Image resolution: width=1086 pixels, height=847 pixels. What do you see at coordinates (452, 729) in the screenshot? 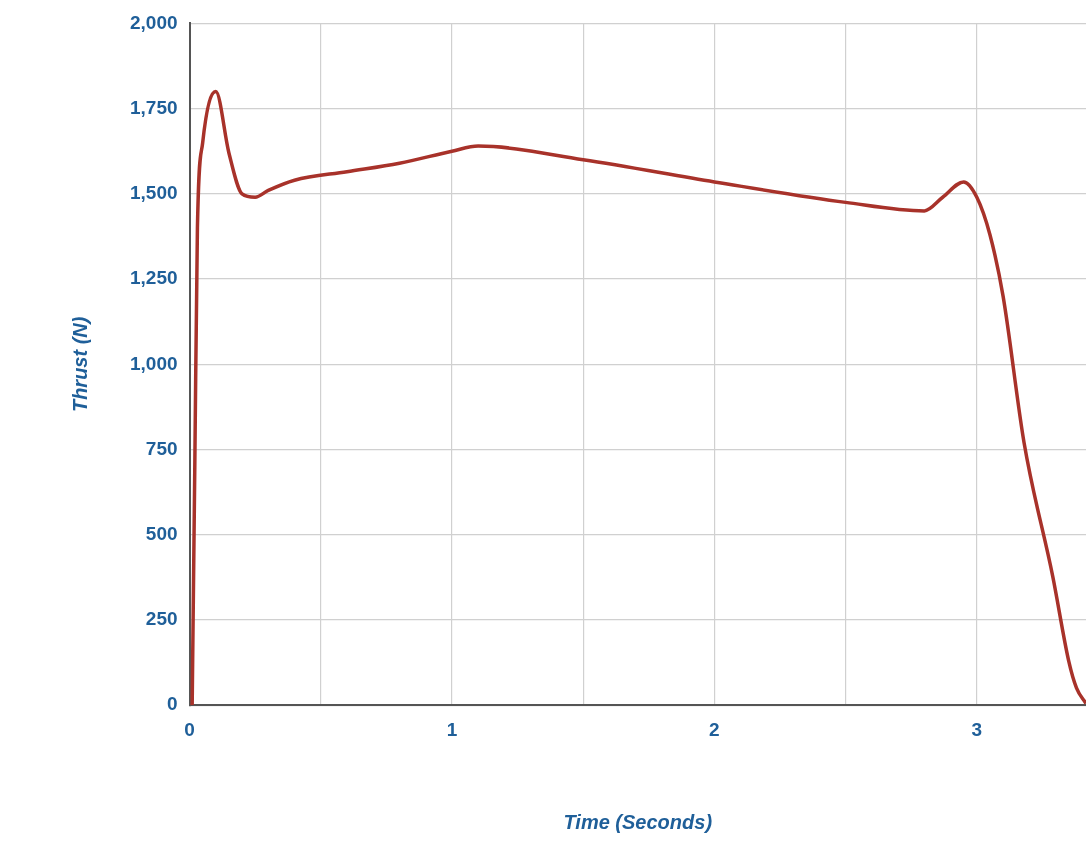
I see `x-tick-label: 1` at bounding box center [452, 729].